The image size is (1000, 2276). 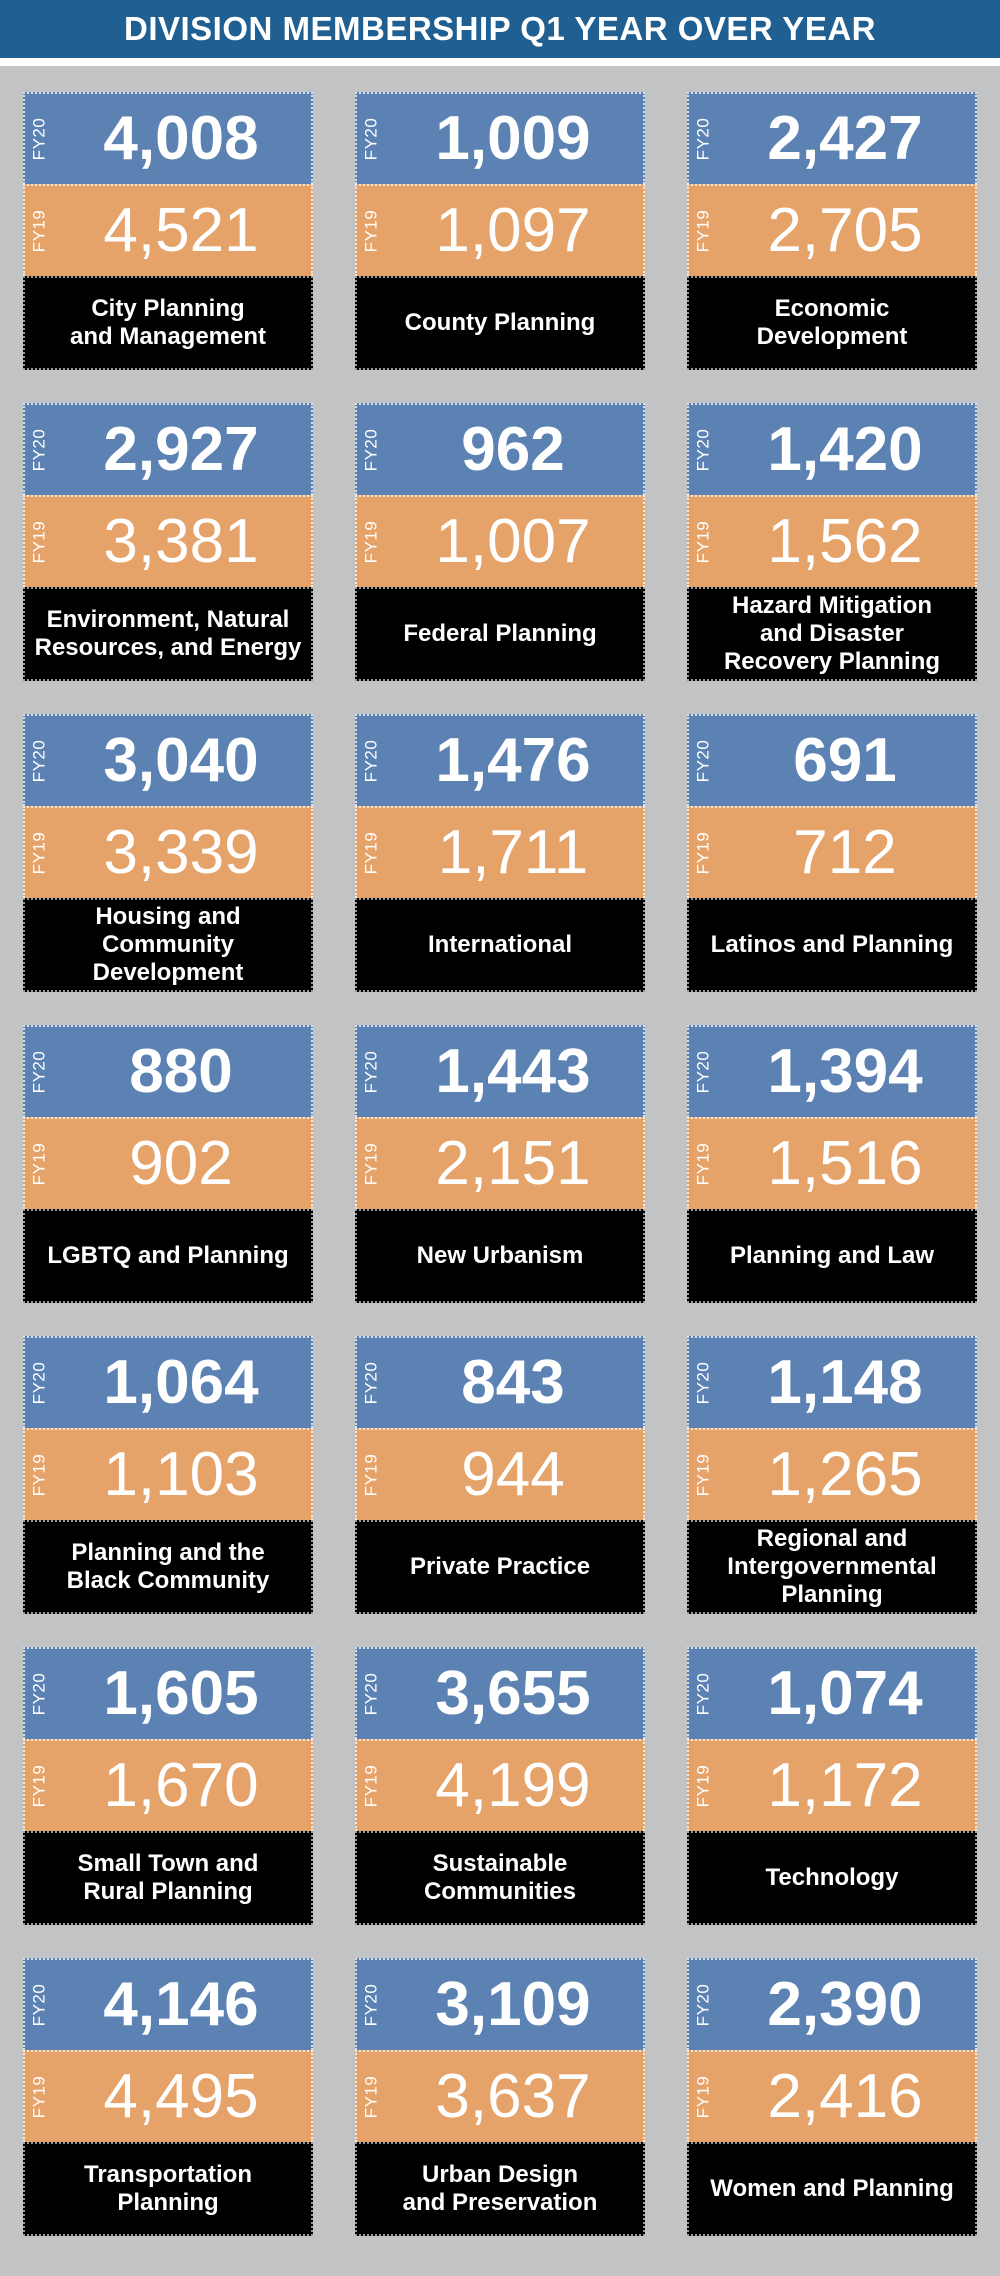 I want to click on division-name: Economic Development, so click(x=832, y=323).